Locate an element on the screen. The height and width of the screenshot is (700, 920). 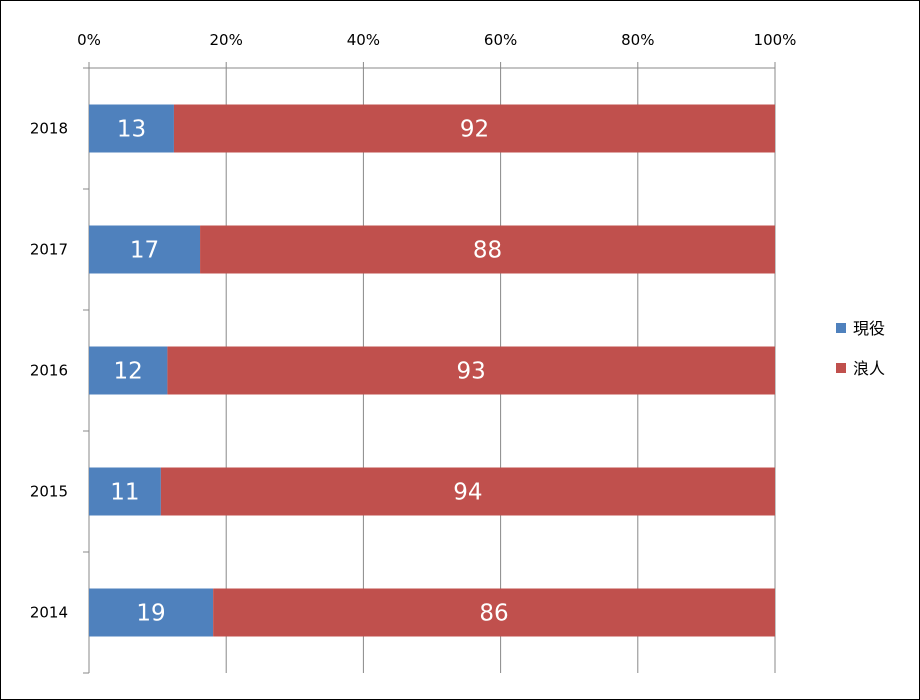
data-label: 11 is located at coordinates (124, 493).